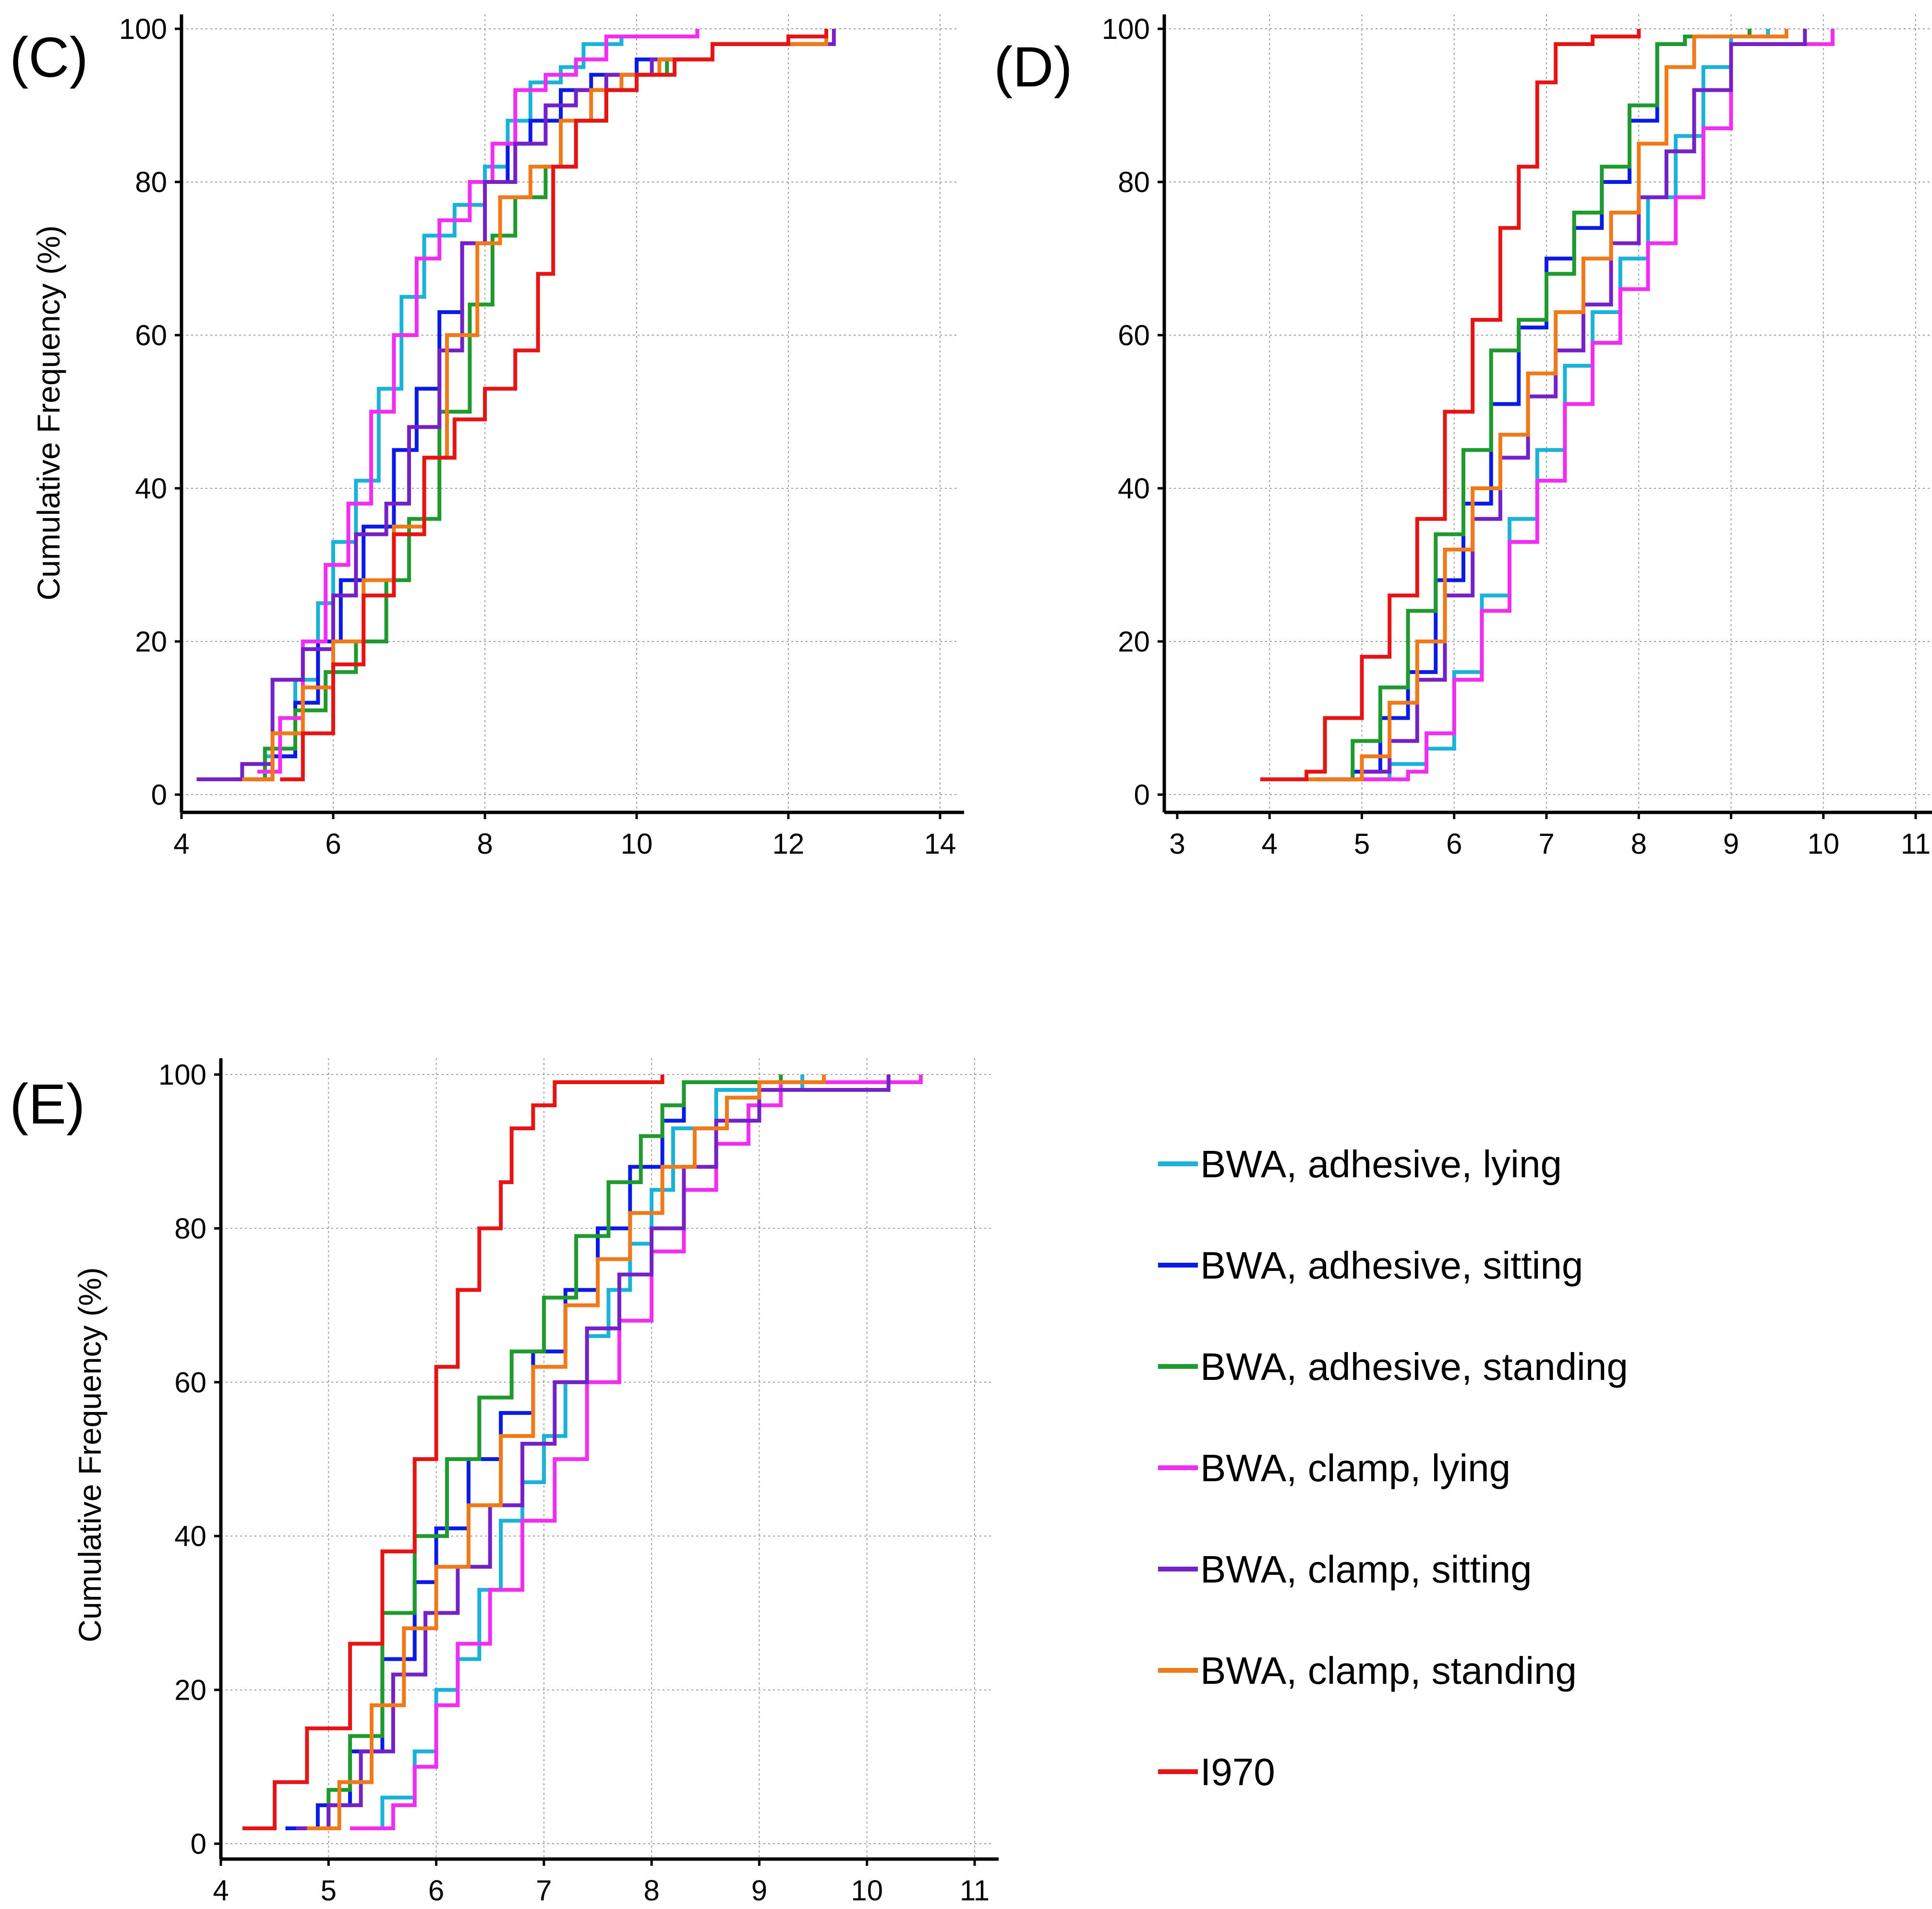  I want to click on legend-label: BWA, adhesive, standing, so click(1414, 1366).